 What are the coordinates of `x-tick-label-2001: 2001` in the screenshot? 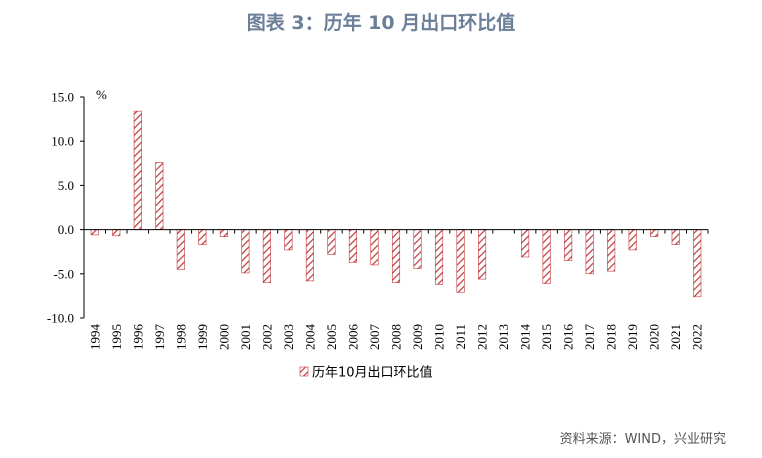 It's located at (245, 337).